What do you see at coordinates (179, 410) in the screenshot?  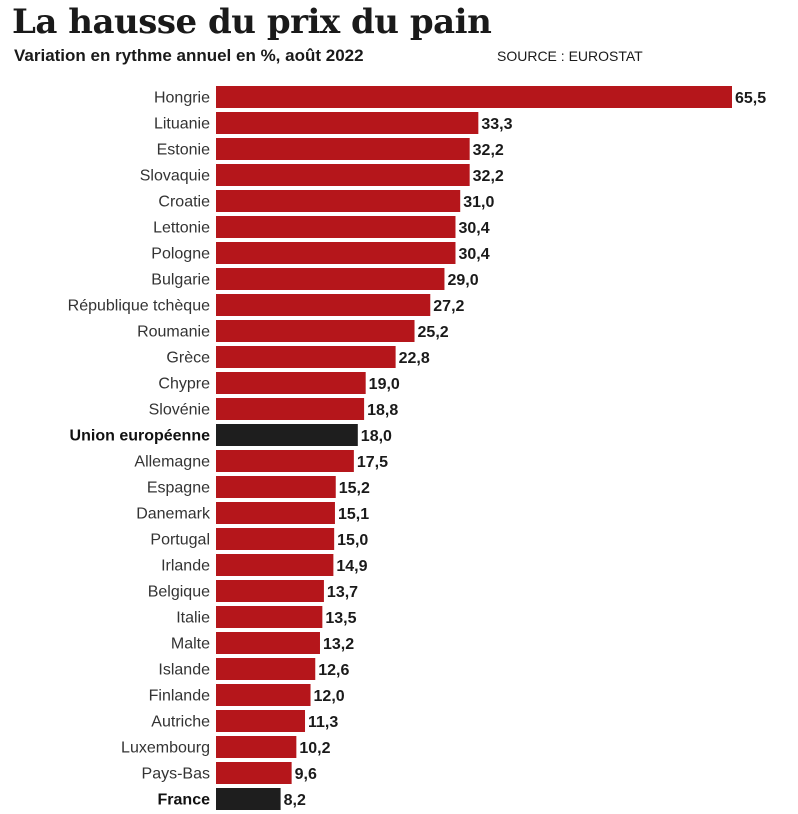 I see `category-label: Slovénie` at bounding box center [179, 410].